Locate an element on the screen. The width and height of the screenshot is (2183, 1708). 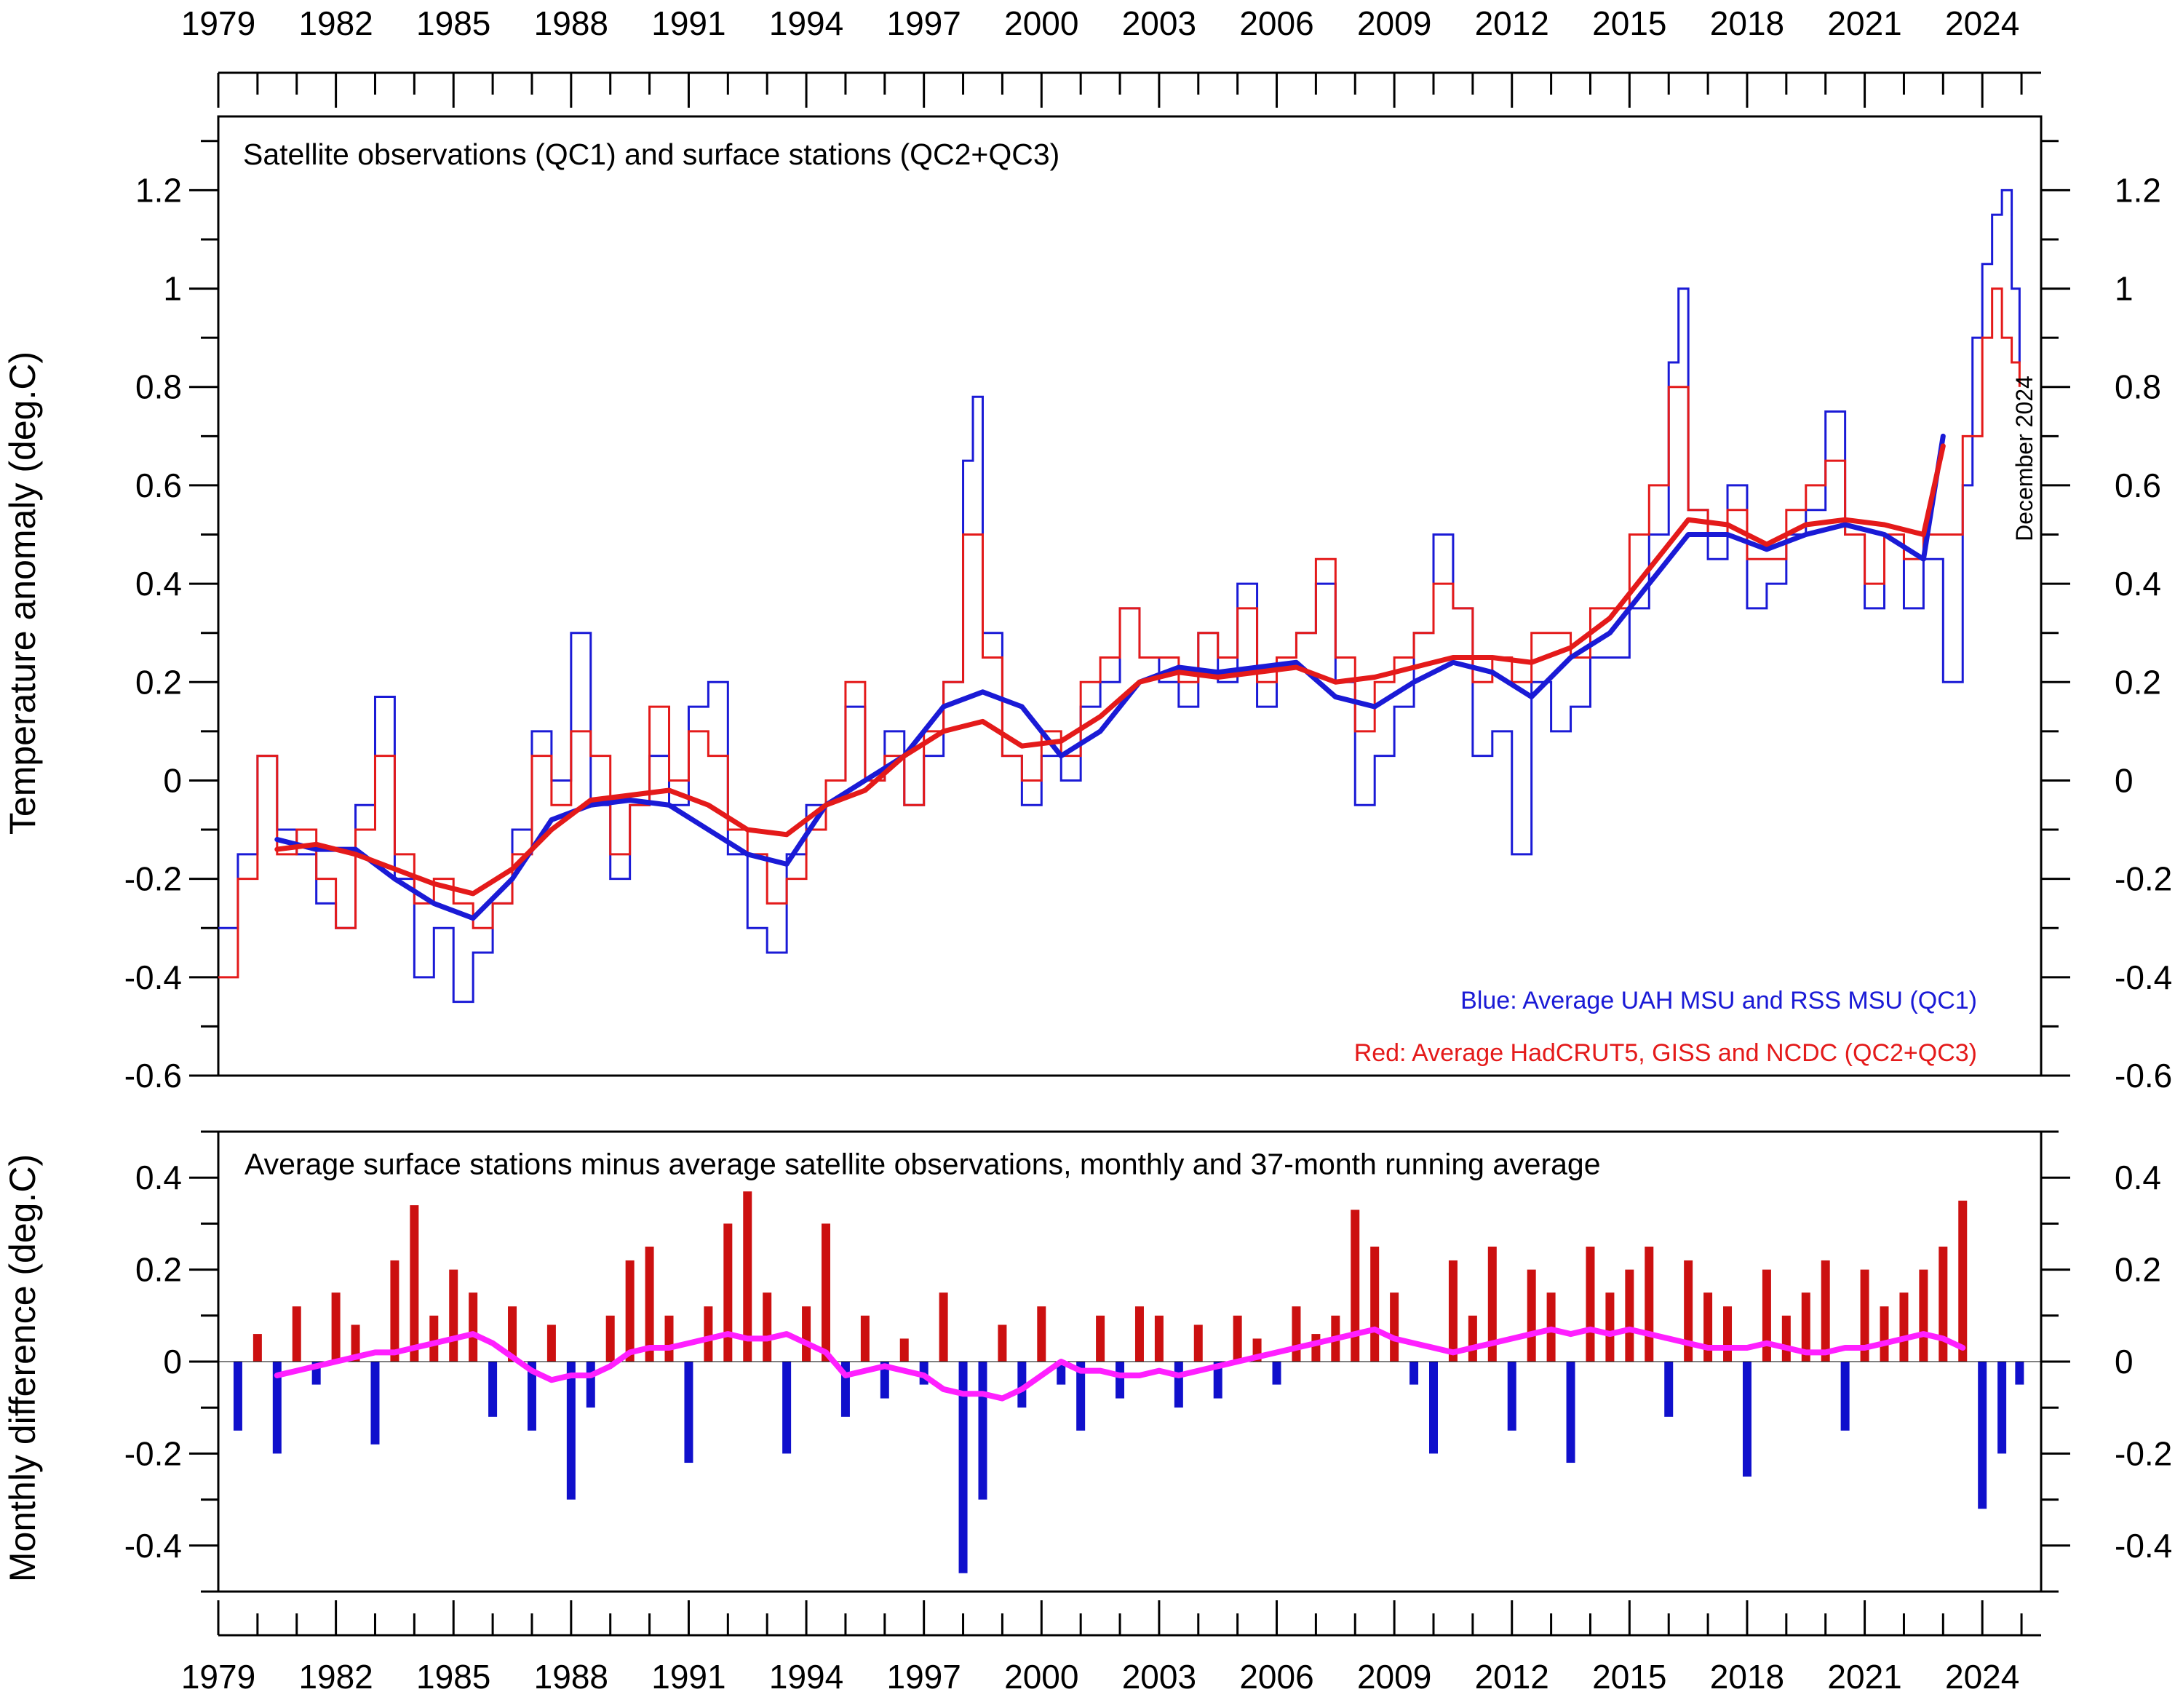
y-tick-label-right: 0.4 is located at coordinates (2138, 584).